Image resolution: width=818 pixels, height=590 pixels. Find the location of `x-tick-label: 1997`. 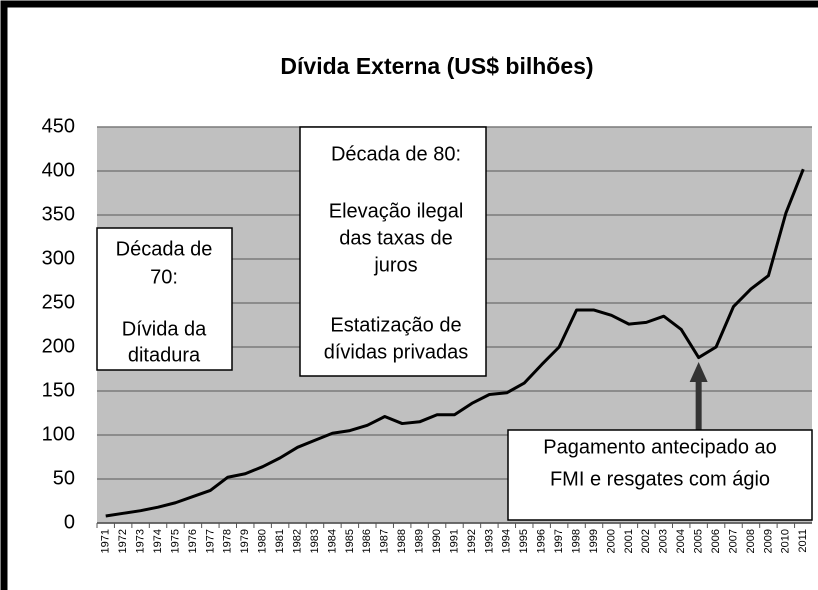

x-tick-label: 1997 is located at coordinates (559, 541).